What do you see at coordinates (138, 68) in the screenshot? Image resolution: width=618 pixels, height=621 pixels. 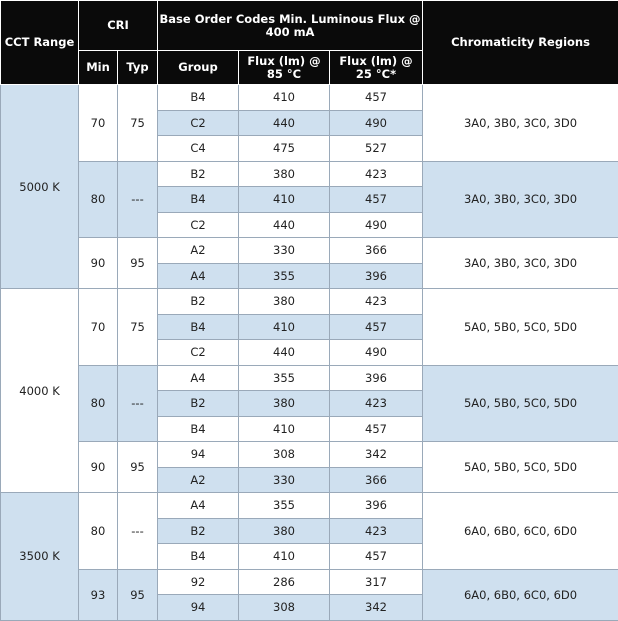 I see `header-cri-typ: Typ` at bounding box center [138, 68].